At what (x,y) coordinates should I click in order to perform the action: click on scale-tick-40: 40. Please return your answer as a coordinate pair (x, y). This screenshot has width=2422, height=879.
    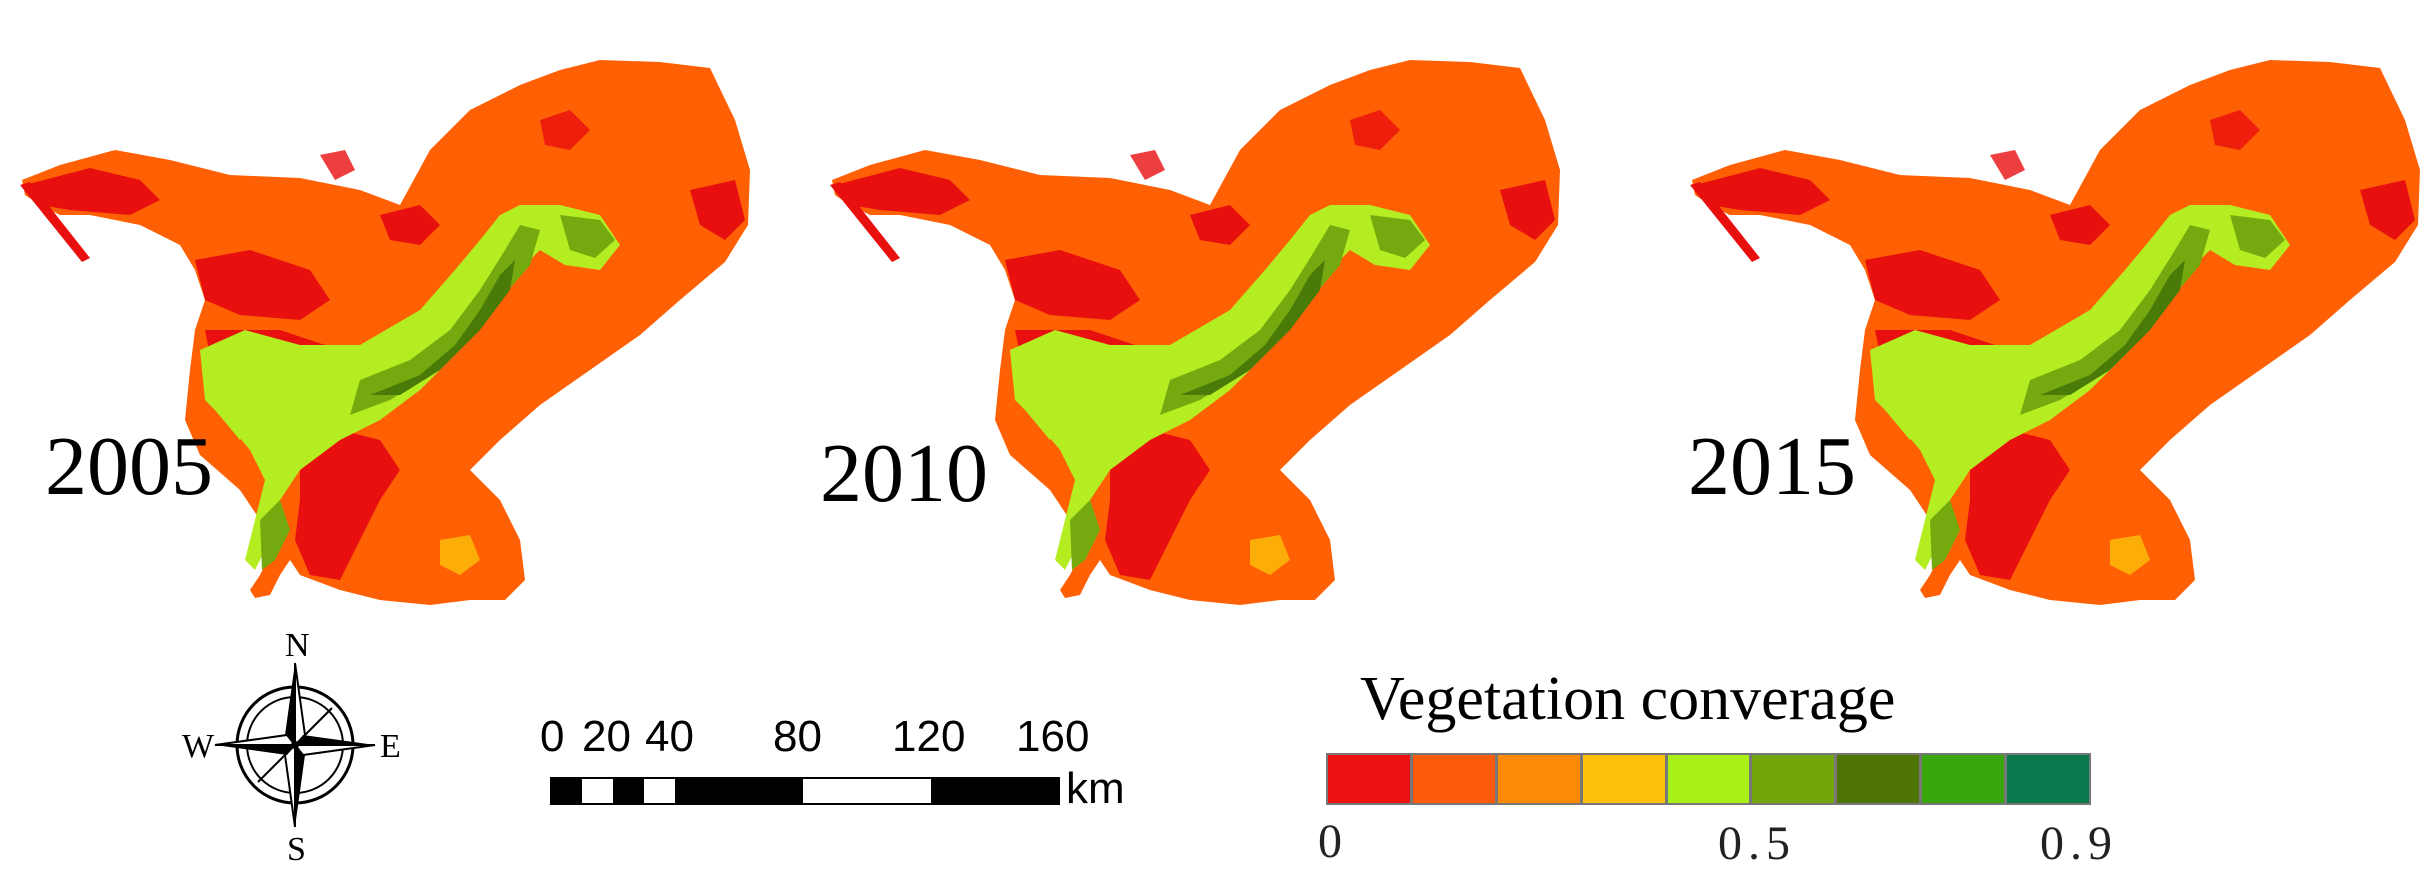
    Looking at the image, I should click on (669, 736).